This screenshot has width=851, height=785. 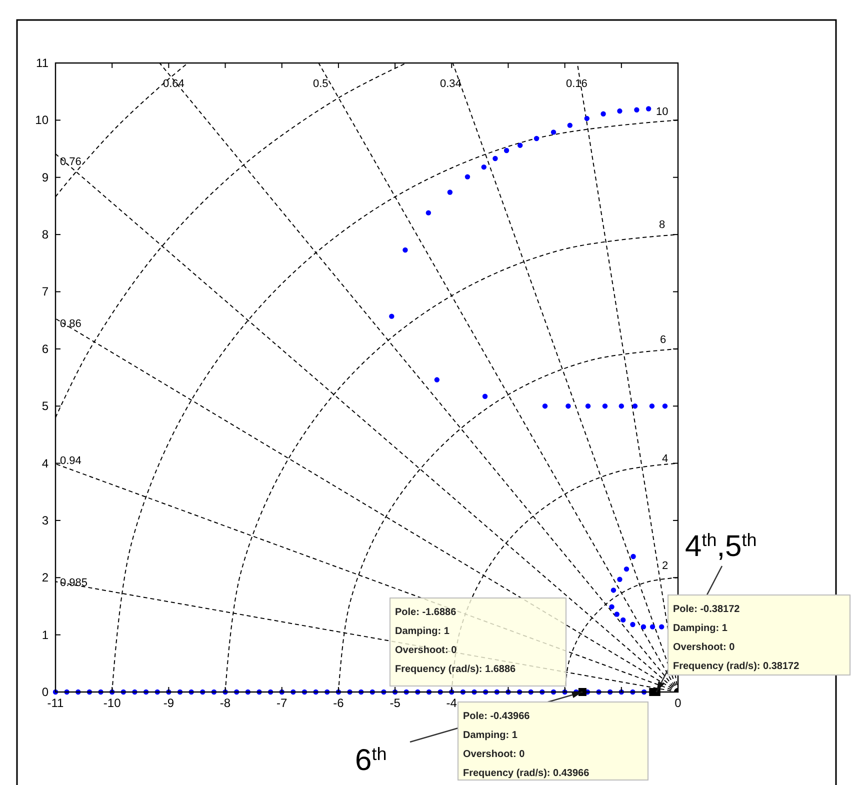 What do you see at coordinates (721, 546) in the screenshot?
I see `annotation: 4$^{th}$,5$^{th}$` at bounding box center [721, 546].